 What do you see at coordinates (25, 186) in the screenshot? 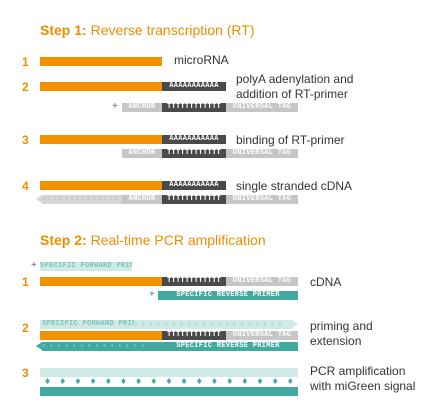
I see `step1-row4-number: 4` at bounding box center [25, 186].